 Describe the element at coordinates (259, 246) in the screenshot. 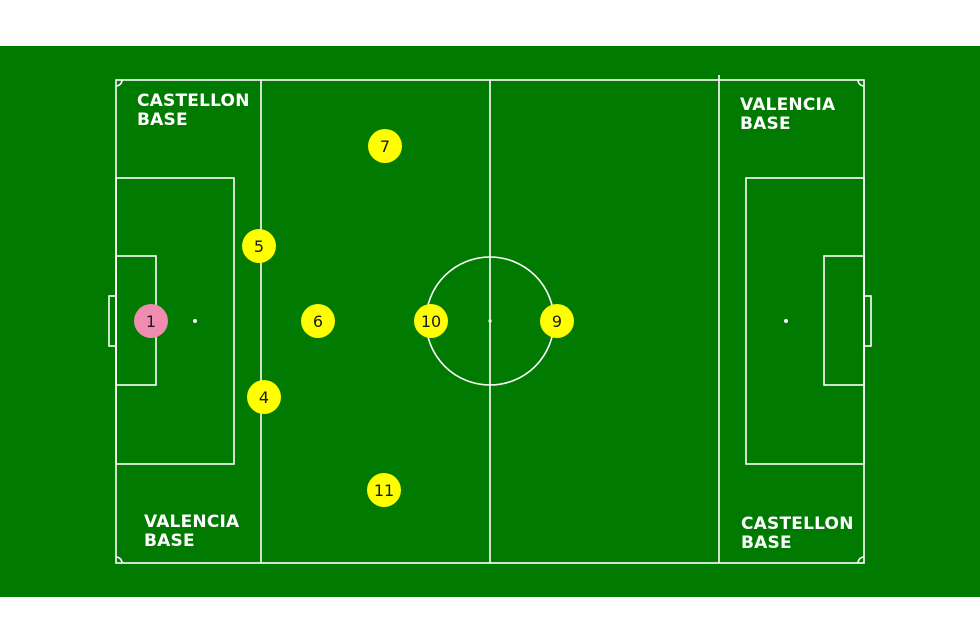

I see `player-token-5: 5` at that location.